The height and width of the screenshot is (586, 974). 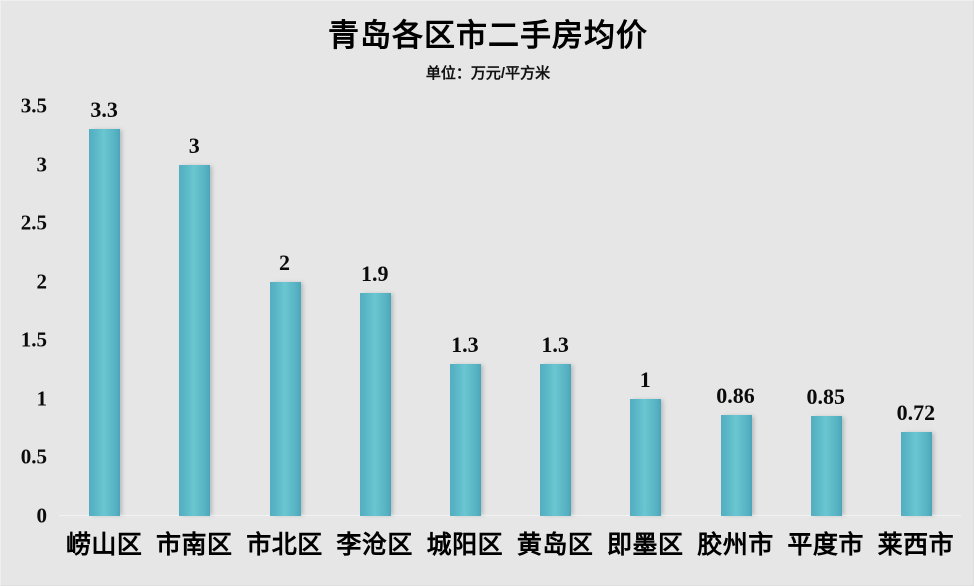 I want to click on bar-value-label: 0.85, so click(x=825, y=397).